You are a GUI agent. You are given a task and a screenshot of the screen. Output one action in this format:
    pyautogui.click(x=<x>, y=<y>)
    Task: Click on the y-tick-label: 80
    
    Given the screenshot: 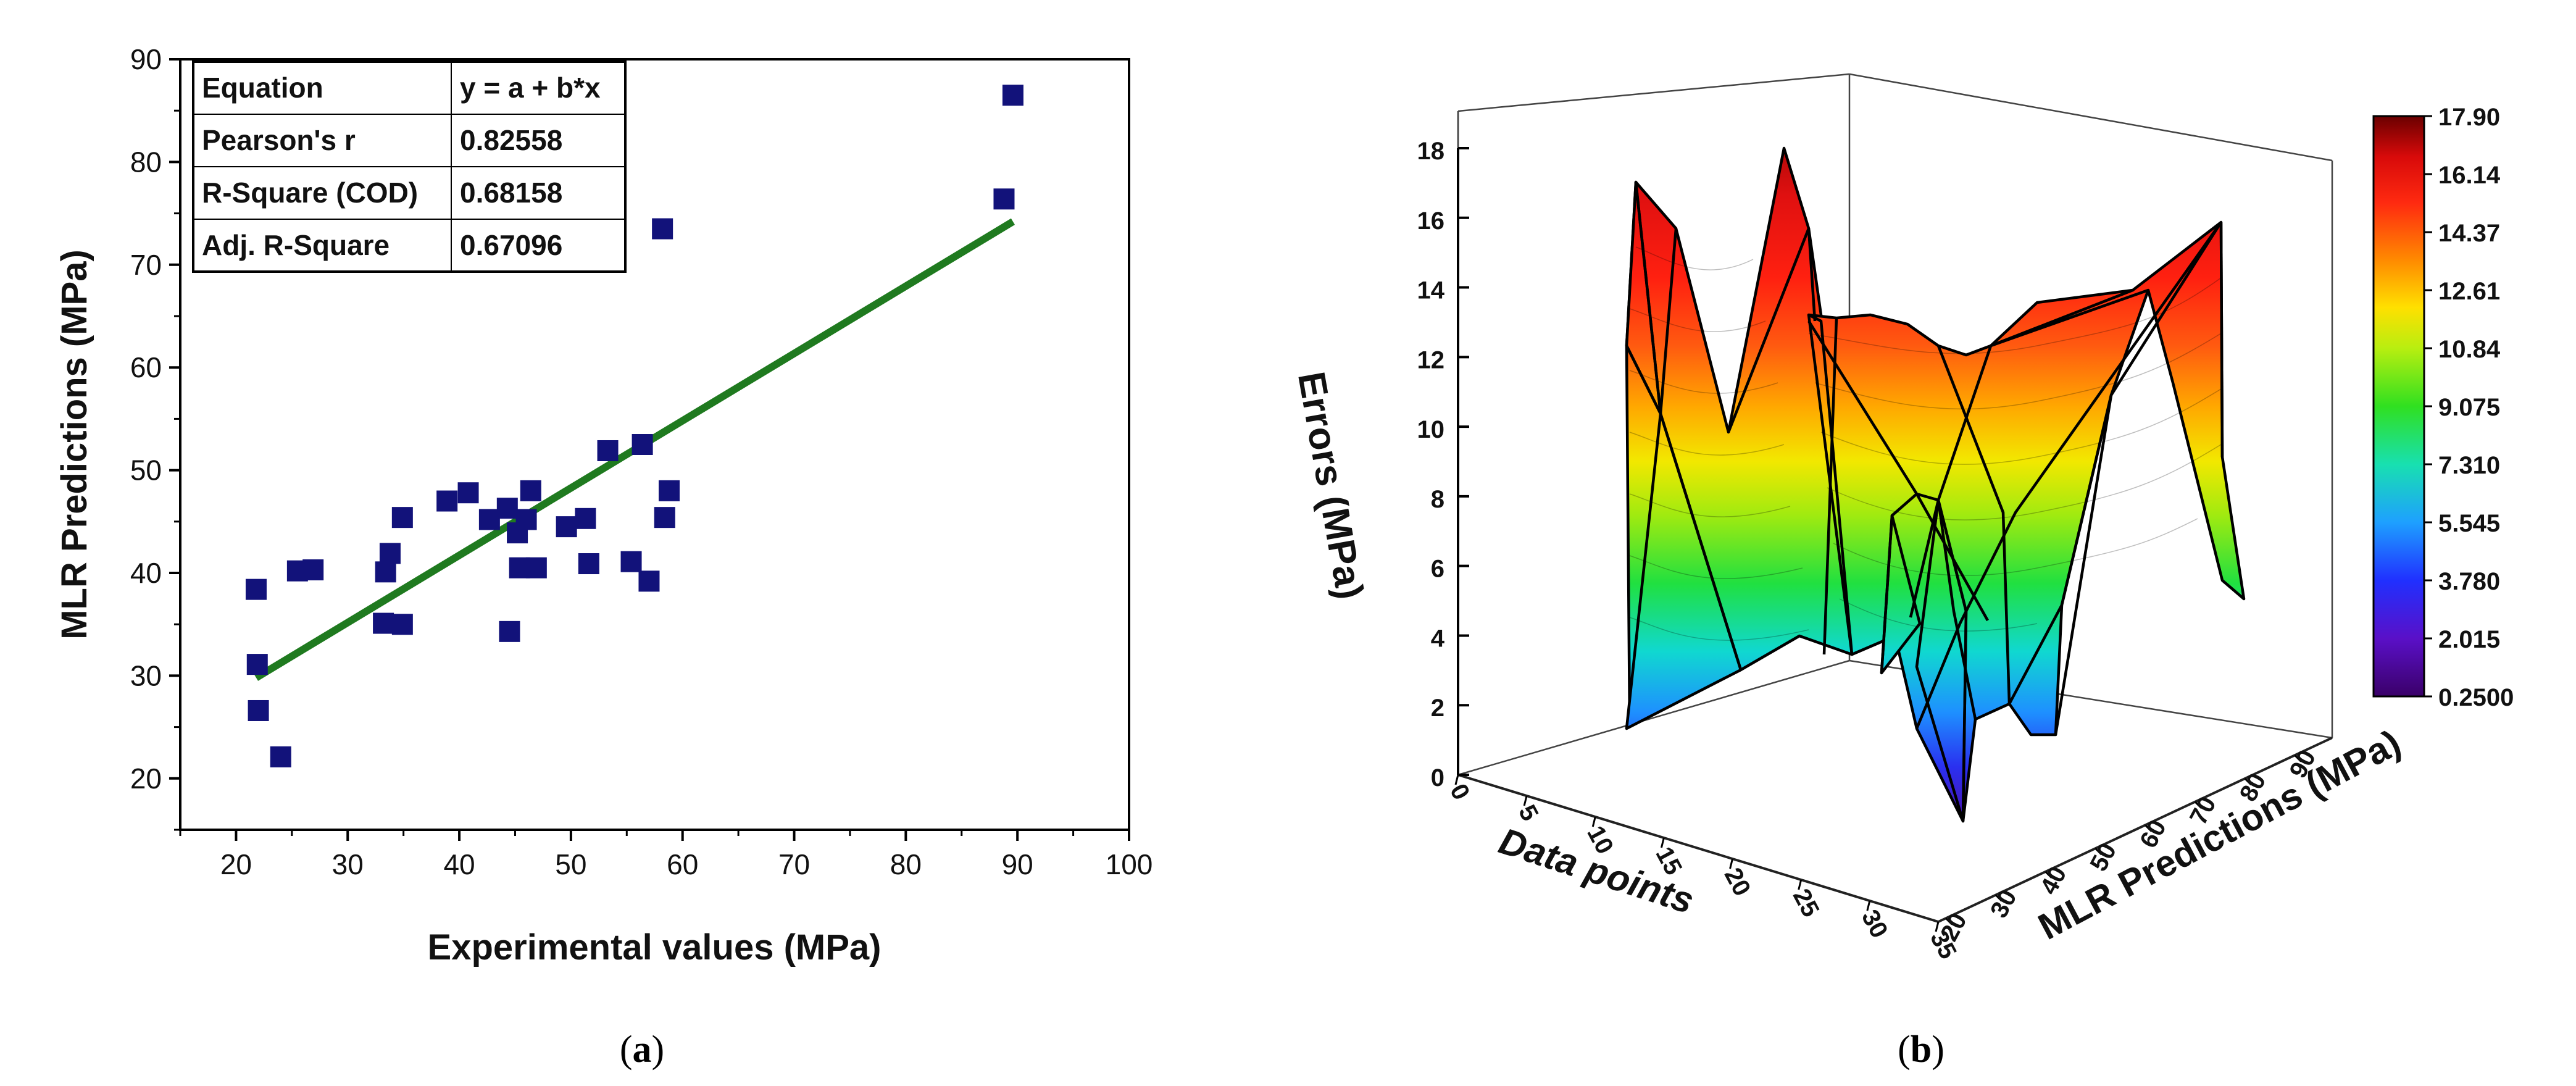 What is the action you would take?
    pyautogui.click(x=146, y=162)
    